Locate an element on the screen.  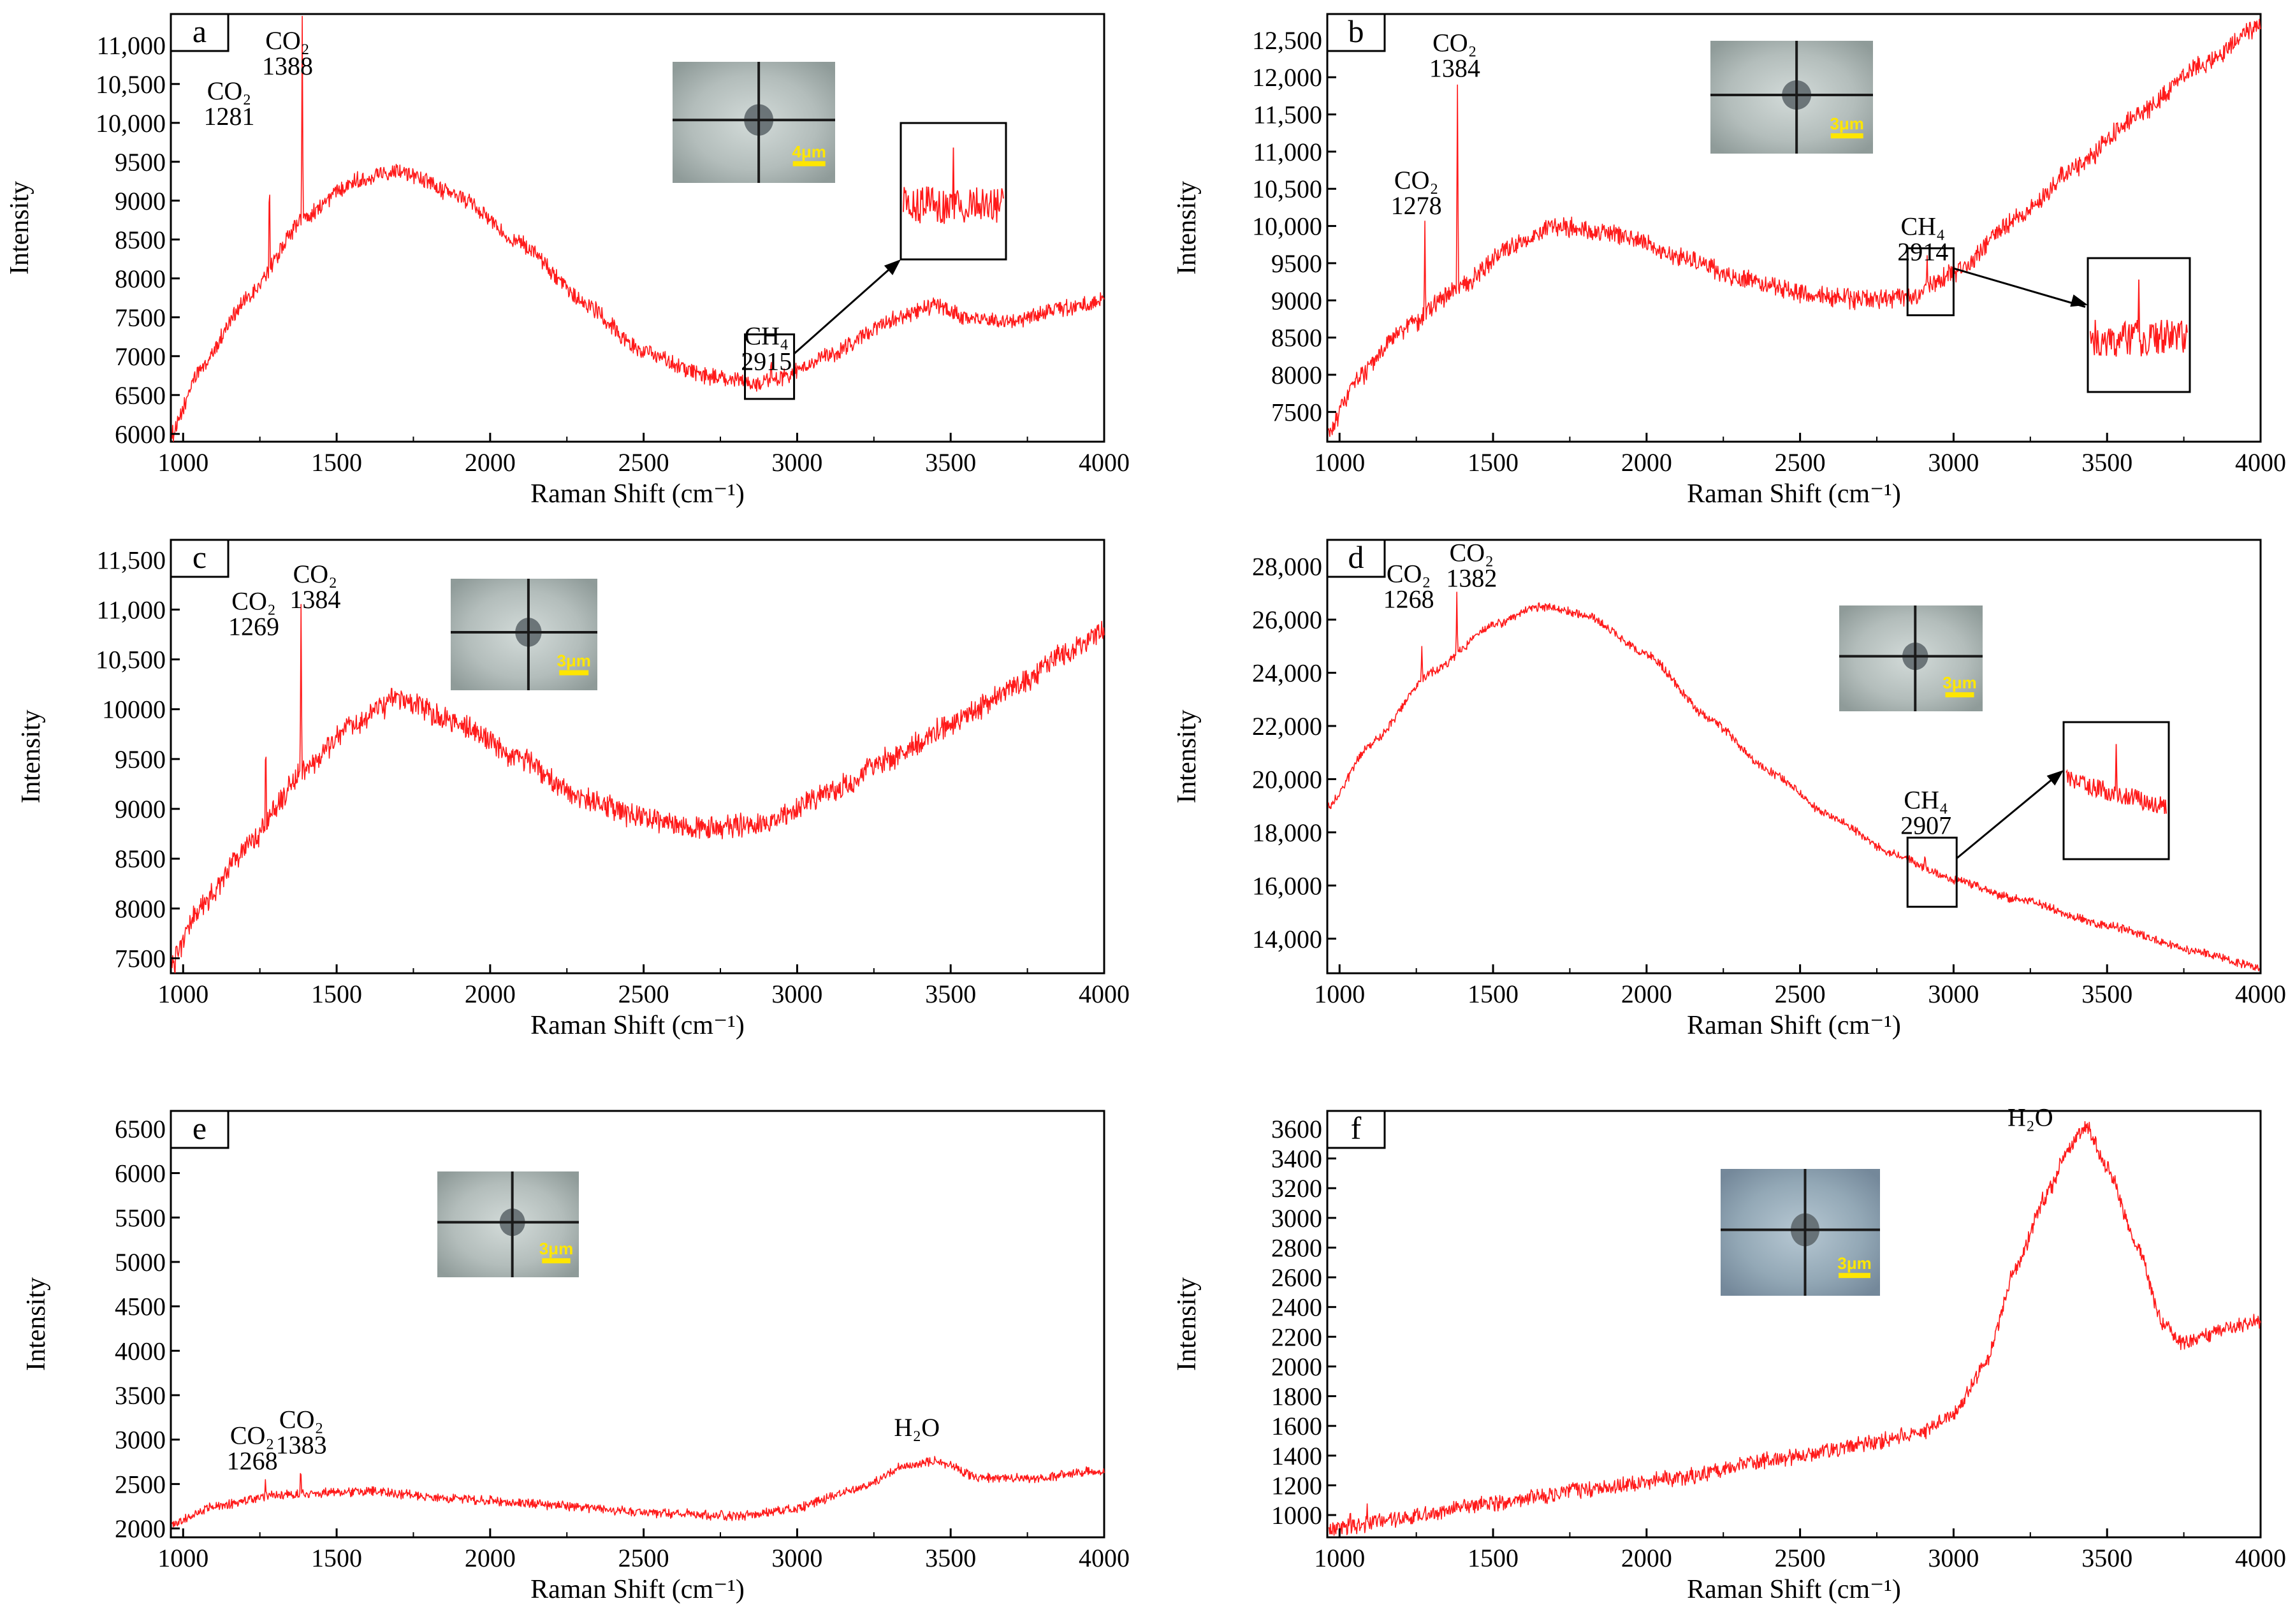
y-tick-label: 4500 is located at coordinates (140, 1307).